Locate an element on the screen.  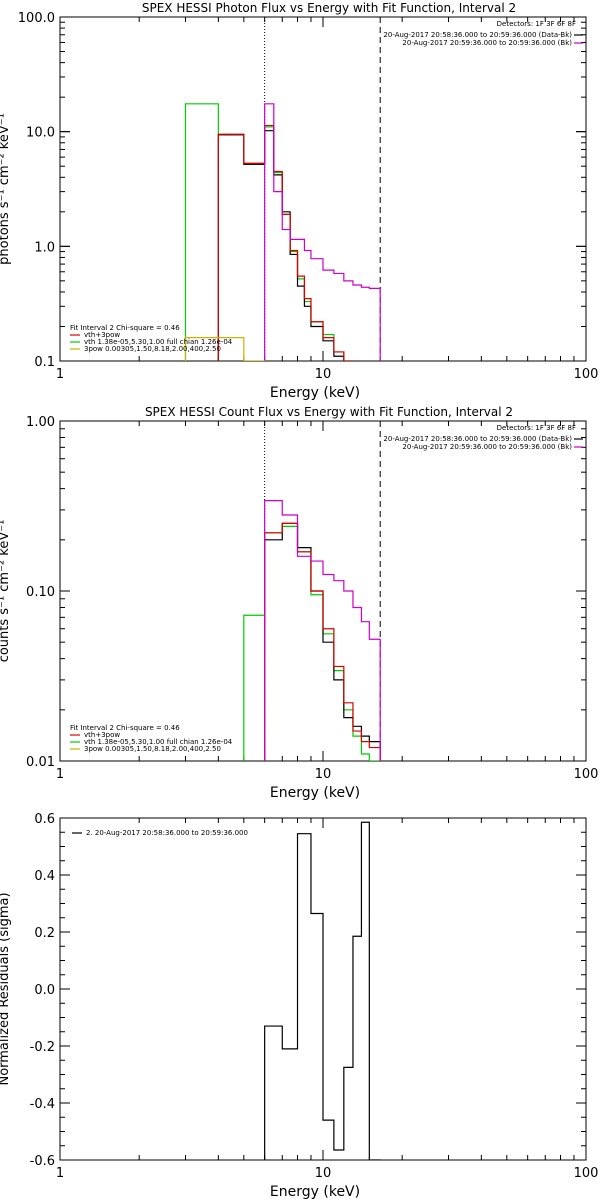
y-tick-label: 10.0 is located at coordinates (40, 133).